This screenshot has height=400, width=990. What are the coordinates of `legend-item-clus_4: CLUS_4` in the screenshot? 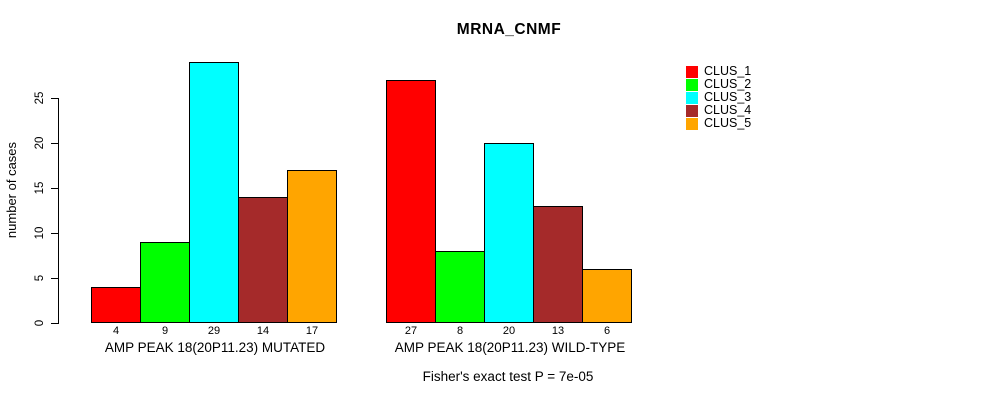 It's located at (718, 110).